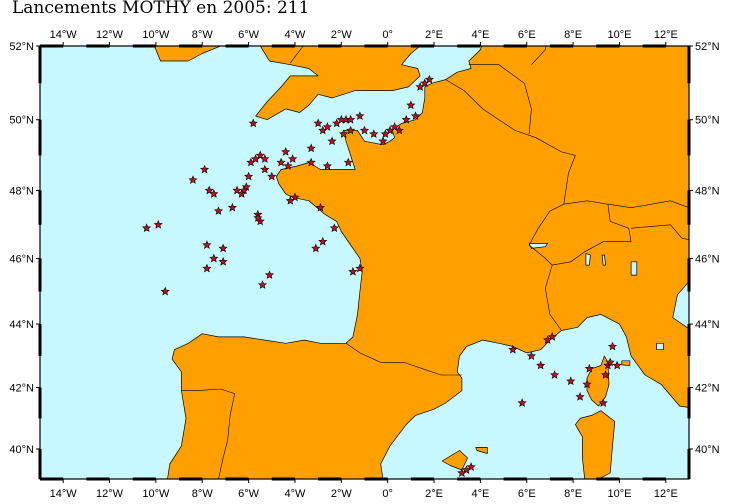 This screenshot has width=731, height=504. I want to click on lon-tick-label-top: 8°W, so click(203, 35).